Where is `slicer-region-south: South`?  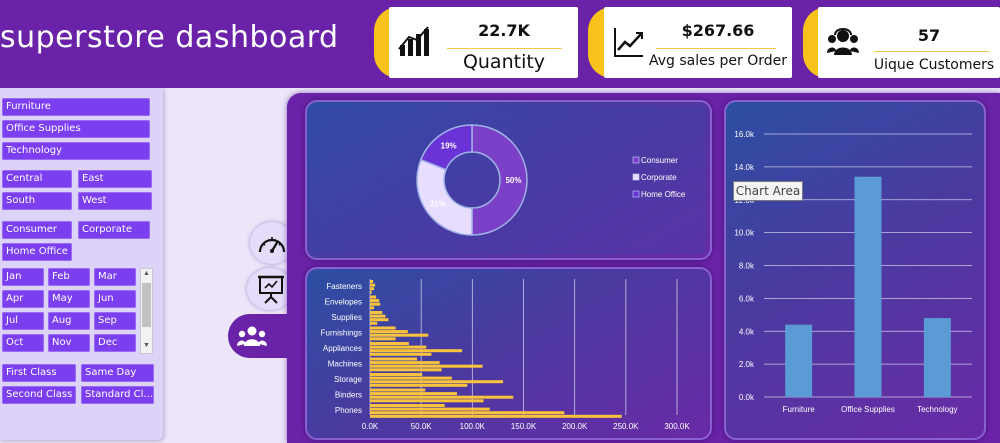
slicer-region-south: South is located at coordinates (37, 201).